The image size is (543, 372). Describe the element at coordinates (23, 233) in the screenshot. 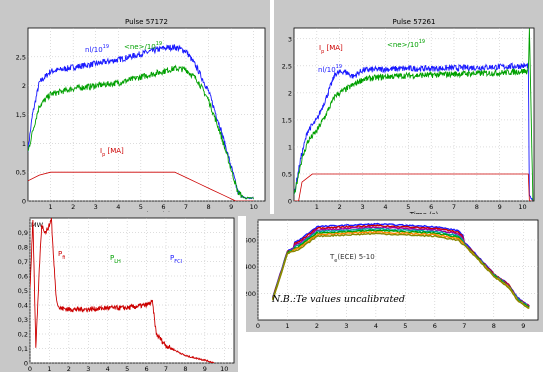

I see `y-tick-label-9: 0,9` at that location.